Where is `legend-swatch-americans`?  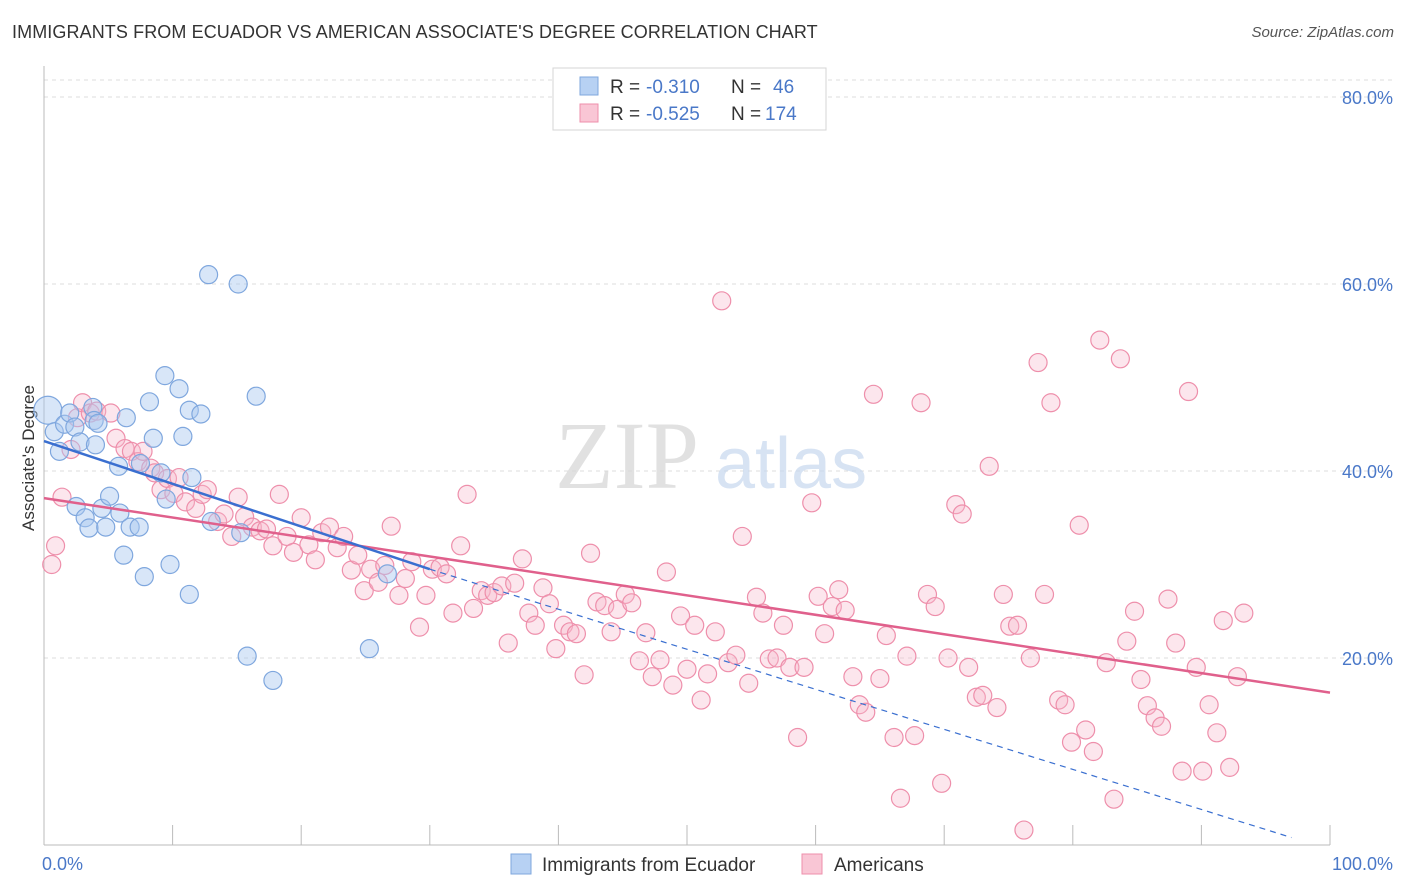
legend-swatch-americans is located at coordinates (589, 113).